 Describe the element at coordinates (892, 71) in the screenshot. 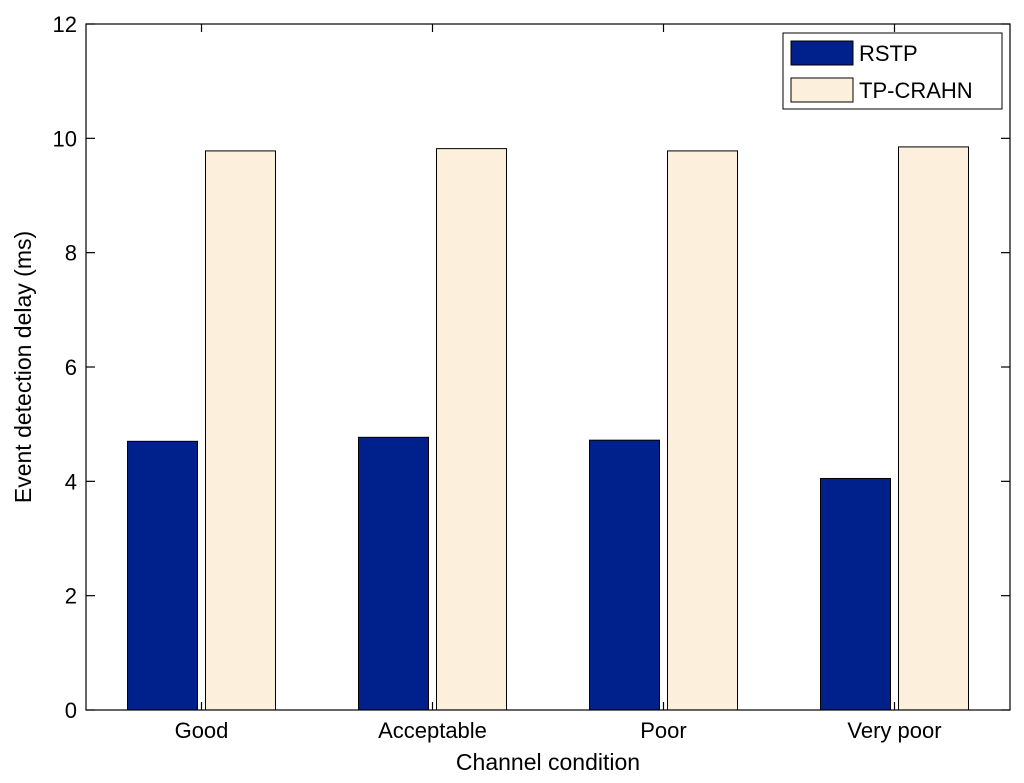

I see `legend: RSTP TP-CRAHN` at that location.